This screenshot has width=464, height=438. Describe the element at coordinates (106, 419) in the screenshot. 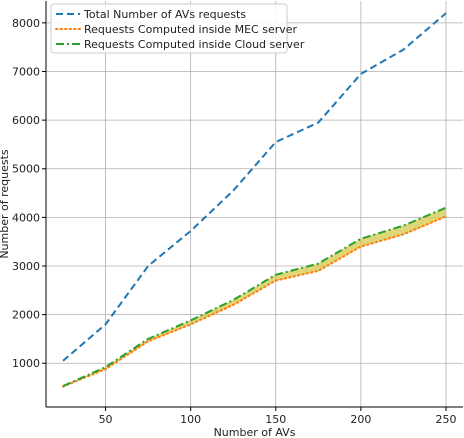

I see `x-tick-label-0: 50` at that location.